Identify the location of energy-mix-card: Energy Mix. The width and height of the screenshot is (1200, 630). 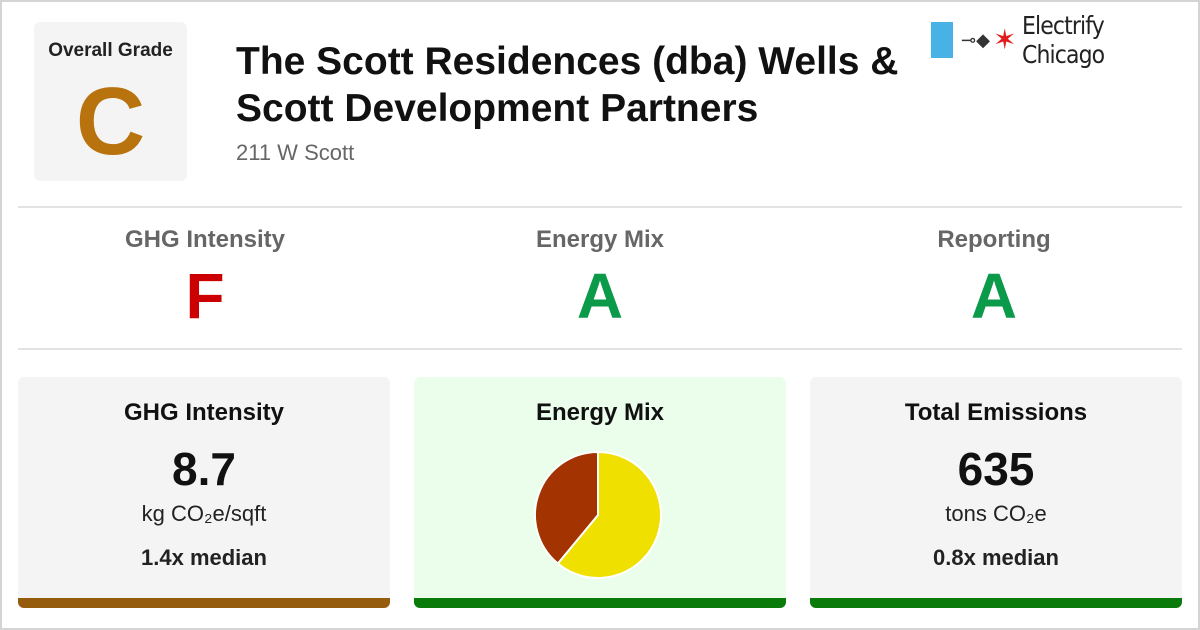
(600, 492).